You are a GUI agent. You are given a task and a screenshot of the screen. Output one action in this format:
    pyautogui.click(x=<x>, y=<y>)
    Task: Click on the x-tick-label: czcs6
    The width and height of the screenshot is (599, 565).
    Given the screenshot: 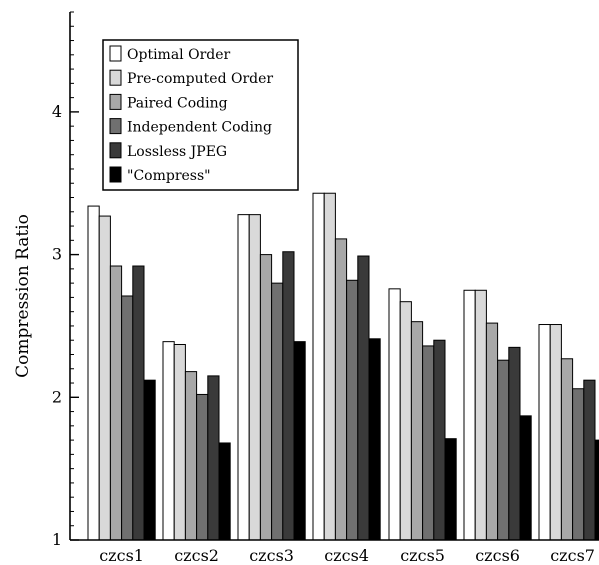 What is the action you would take?
    pyautogui.click(x=497, y=555)
    